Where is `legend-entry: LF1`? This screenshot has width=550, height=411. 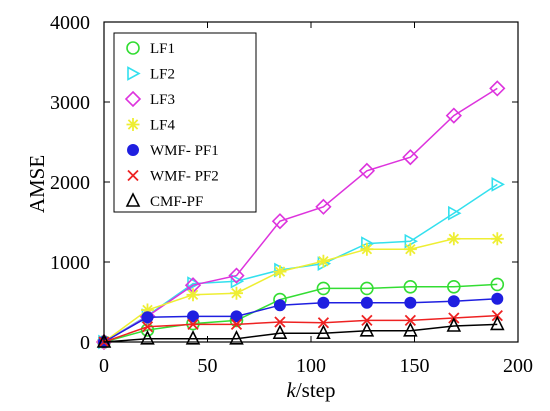 legend-entry: LF1 is located at coordinates (150, 49).